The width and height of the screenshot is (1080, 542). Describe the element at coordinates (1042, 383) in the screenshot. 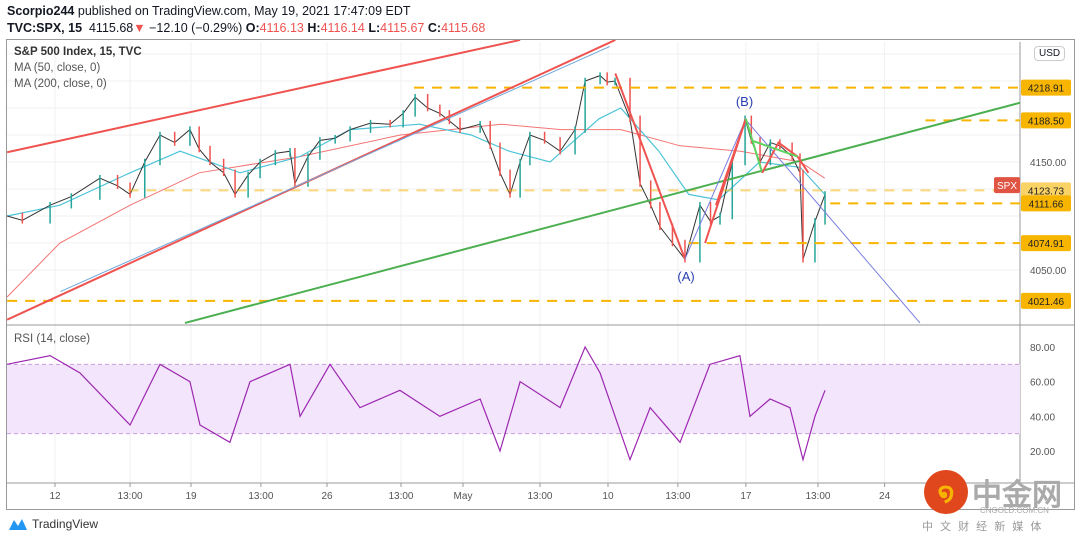

I see `rsi-tick-label: 60.00` at that location.